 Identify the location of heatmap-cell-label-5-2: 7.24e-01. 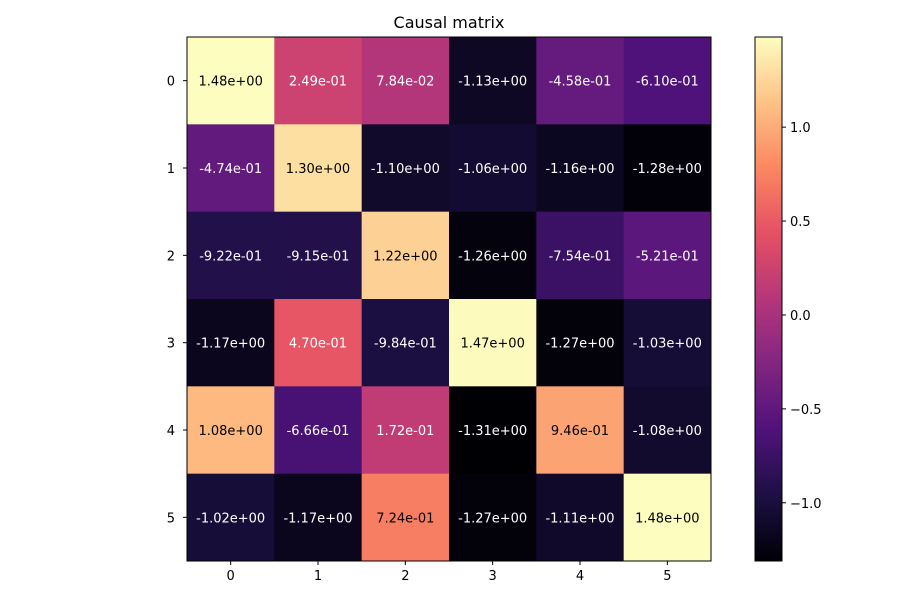
(405, 518).